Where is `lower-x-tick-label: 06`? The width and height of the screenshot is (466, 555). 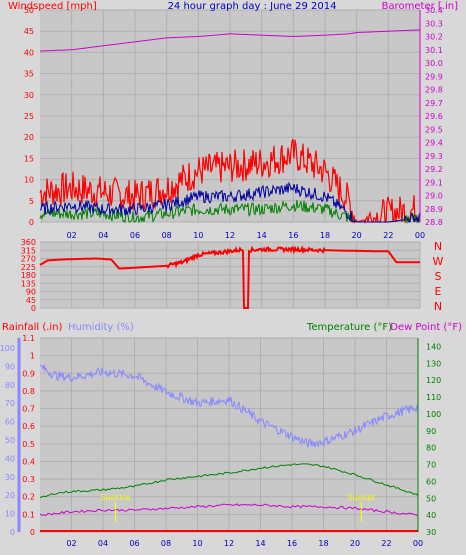 lower-x-tick-label: 06 is located at coordinates (134, 543).